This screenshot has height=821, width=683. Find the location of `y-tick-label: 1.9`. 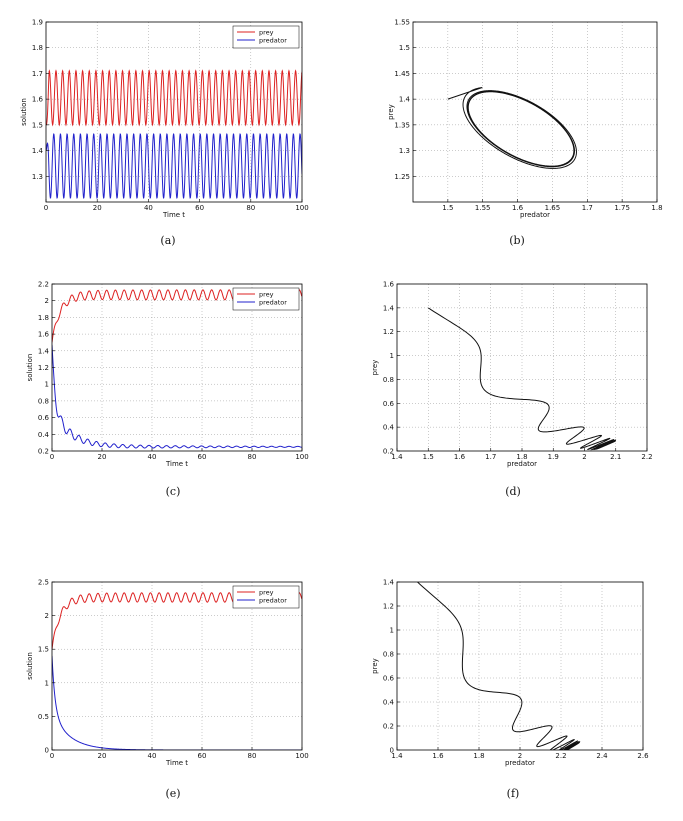

y-tick-label: 1.9 is located at coordinates (37, 23).